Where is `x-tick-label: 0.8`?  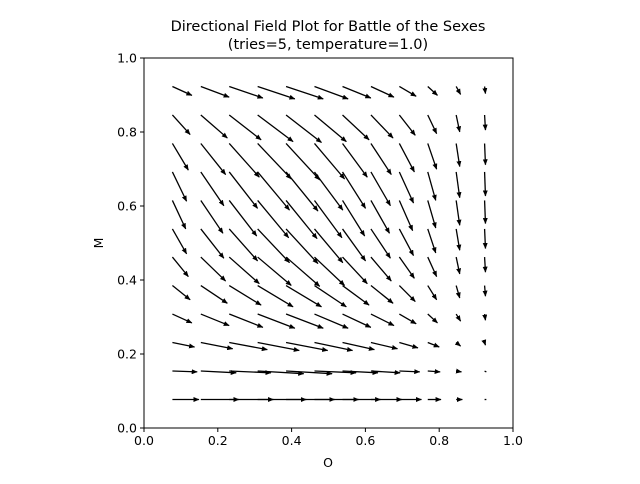 x-tick-label: 0.8 is located at coordinates (439, 440).